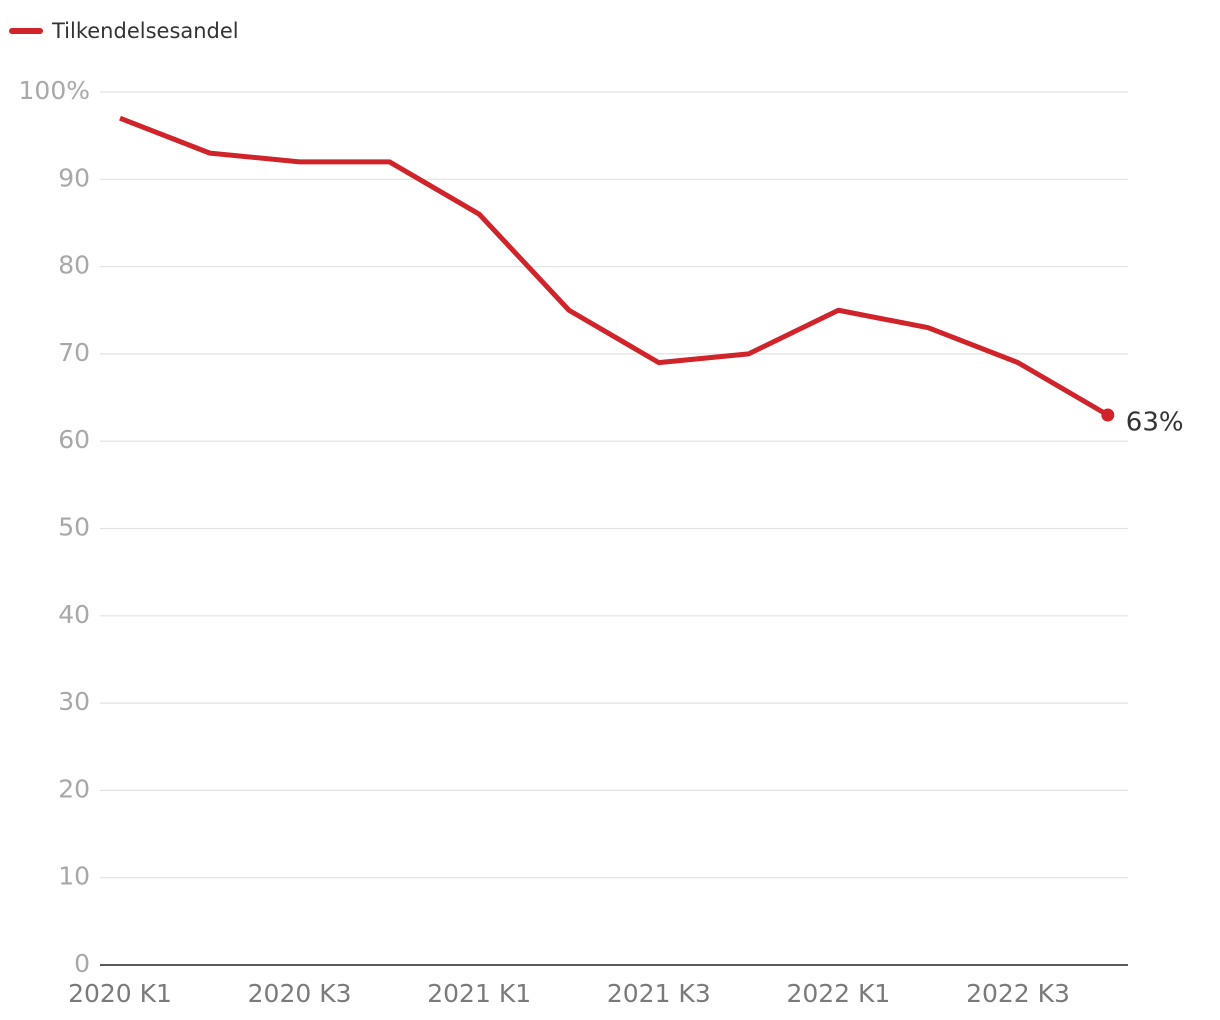 Image resolution: width=1220 pixels, height=1020 pixels. Describe the element at coordinates (659, 993) in the screenshot. I see `x-tick-label: 2021 K3` at that location.